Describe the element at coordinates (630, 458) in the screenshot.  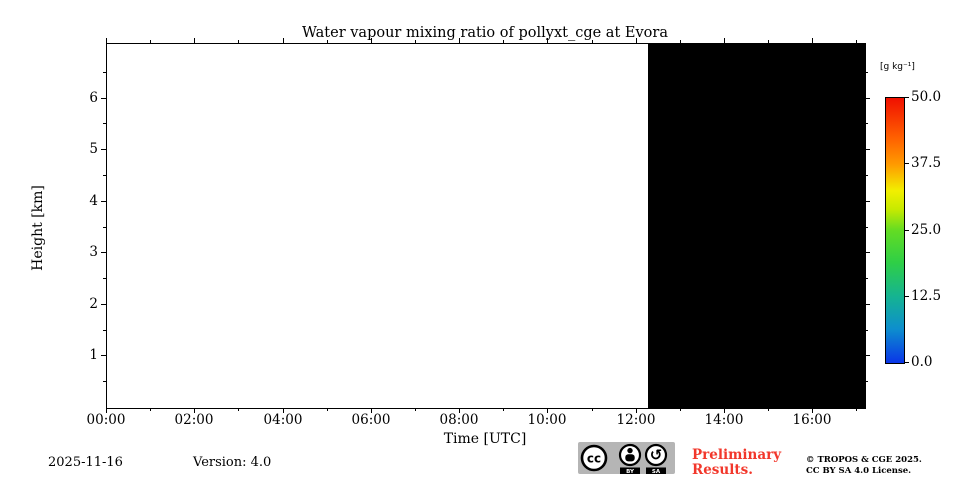
I see `by-person-body` at that location.